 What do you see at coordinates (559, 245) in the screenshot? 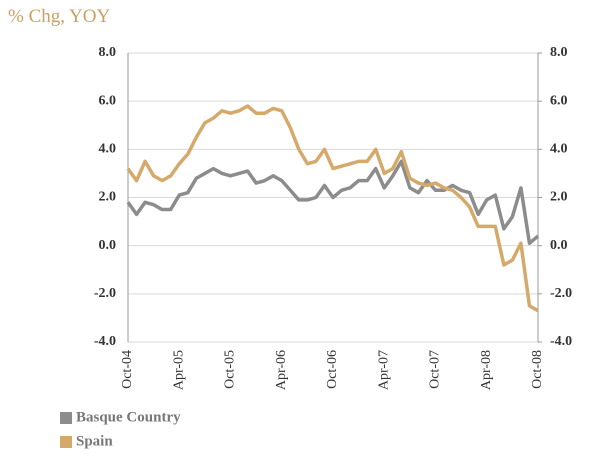
I see `y2-tick-label: 0.0` at bounding box center [559, 245].